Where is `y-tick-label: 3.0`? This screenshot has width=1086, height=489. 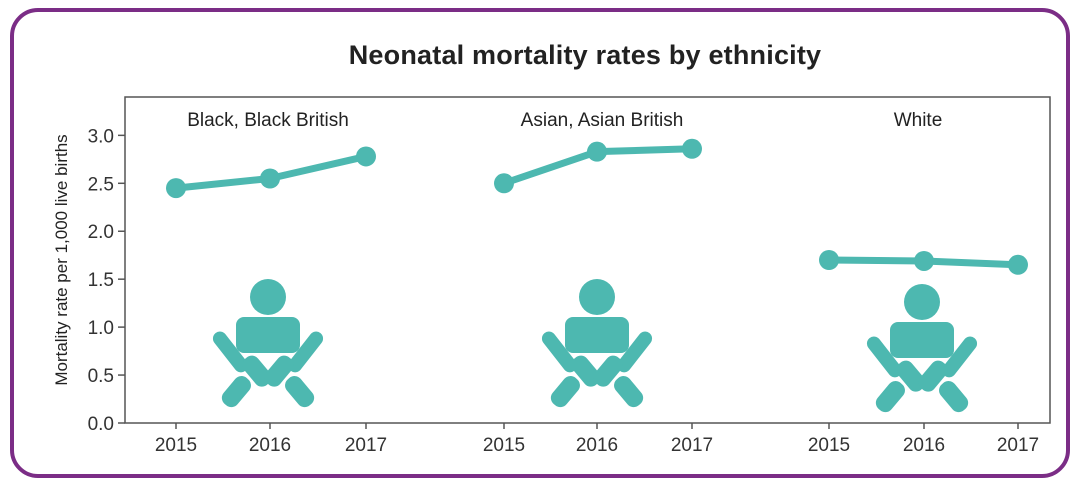
y-tick-label: 3.0 is located at coordinates (101, 136).